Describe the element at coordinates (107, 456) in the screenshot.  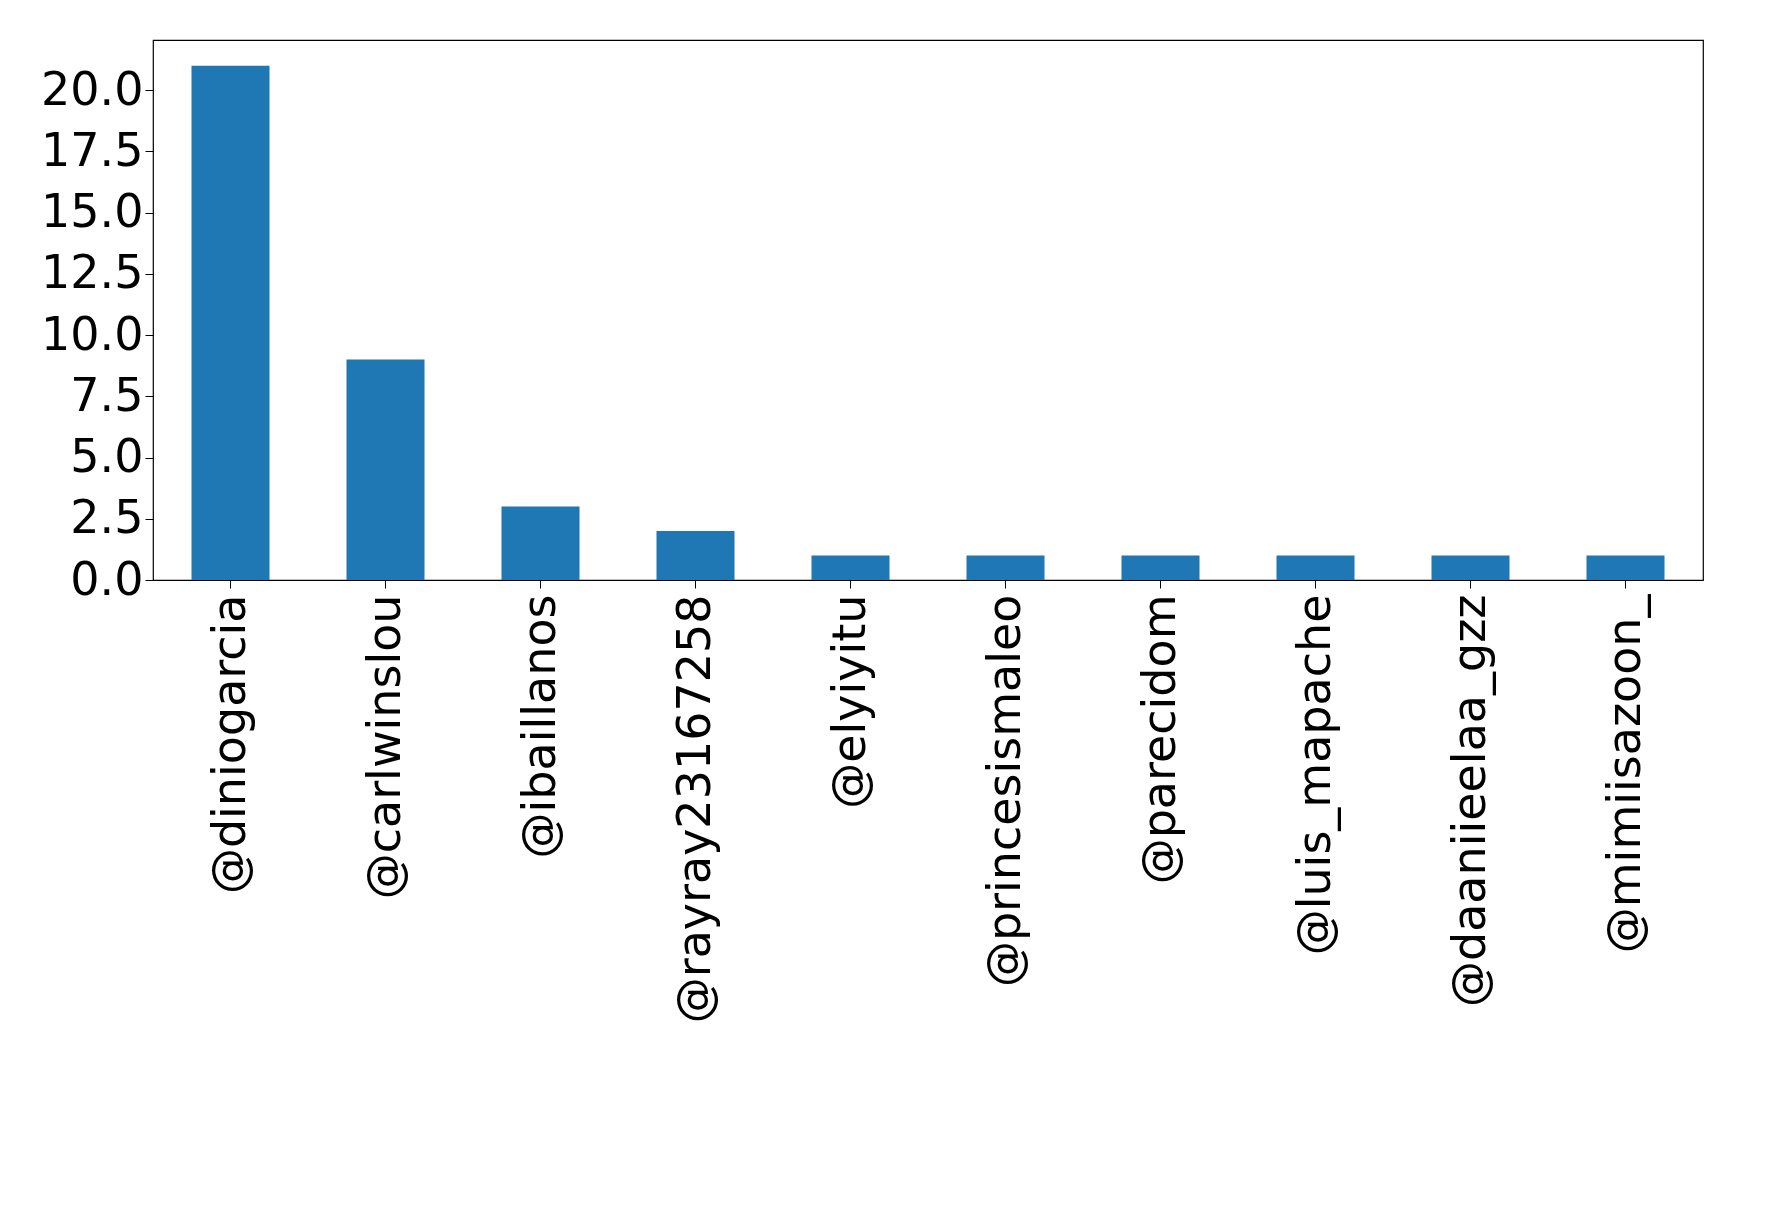
I see `y-tick-label: 5.0` at that location.